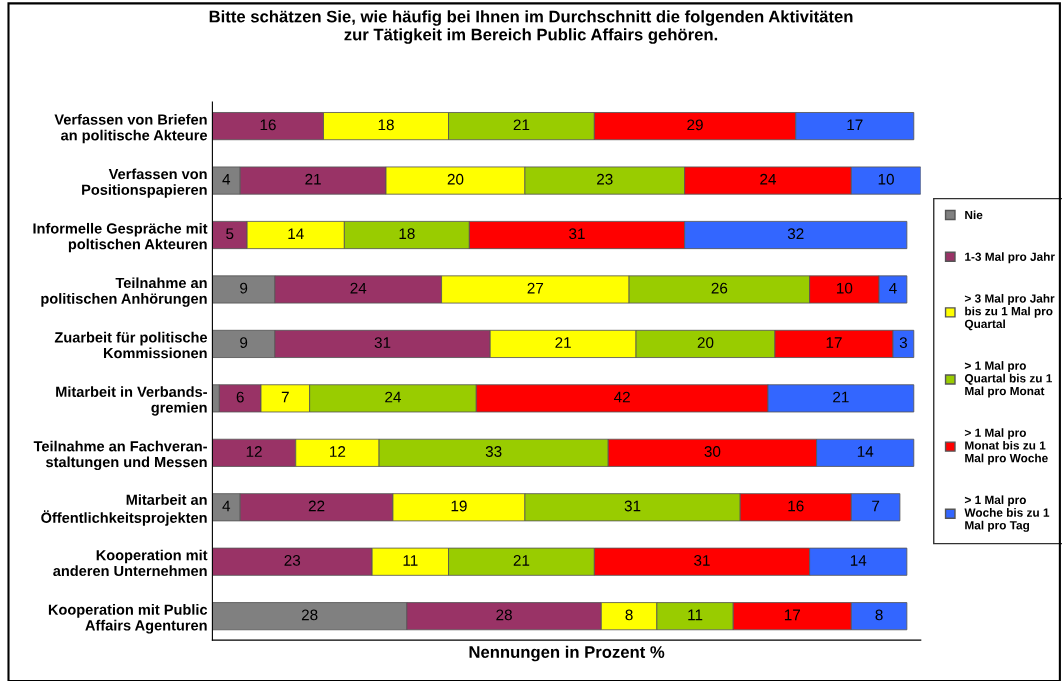 Image resolution: width=1062 pixels, height=681 pixels. I want to click on y-tick-label: Verfassen von Positionspapieren, so click(144, 183).